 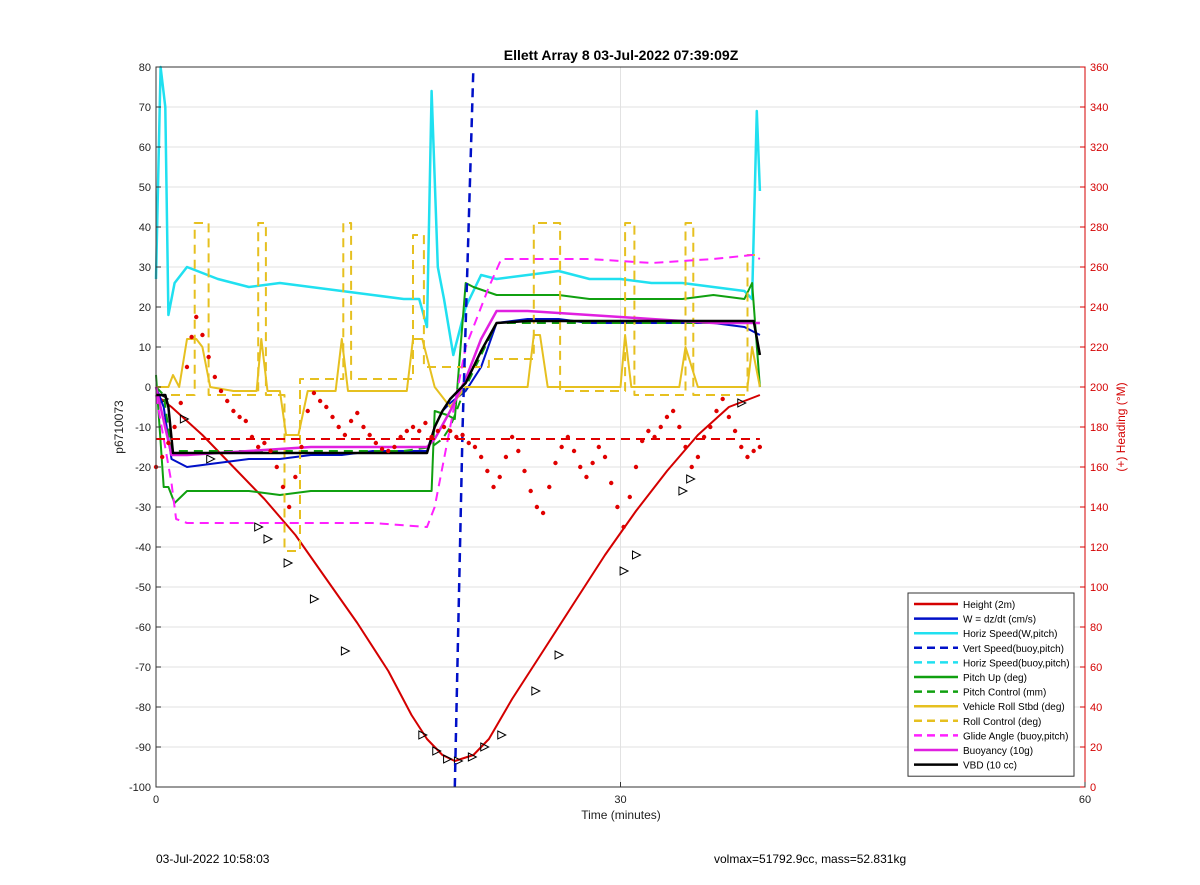 I want to click on y2-tick-label: 180, so click(x=1099, y=428).